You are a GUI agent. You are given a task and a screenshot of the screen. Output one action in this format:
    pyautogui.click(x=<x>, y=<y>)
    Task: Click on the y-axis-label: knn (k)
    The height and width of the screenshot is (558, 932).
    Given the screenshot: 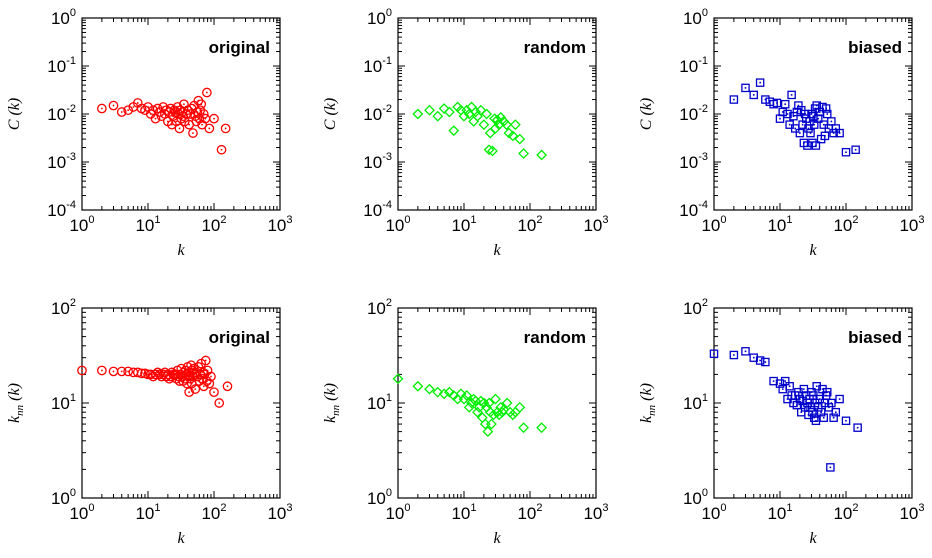 What is the action you would take?
    pyautogui.click(x=648, y=403)
    